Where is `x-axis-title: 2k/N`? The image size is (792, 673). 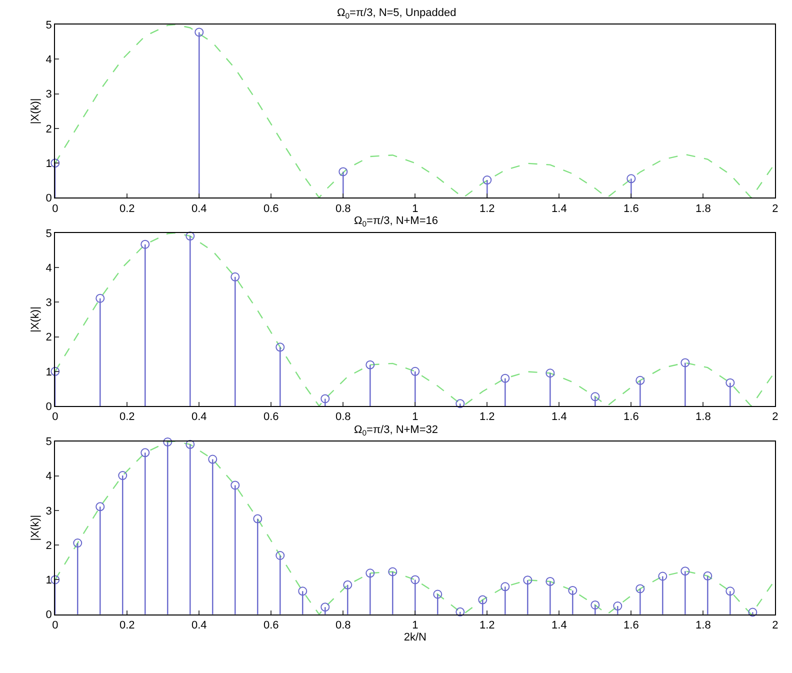
x-axis-title: 2k/N is located at coordinates (415, 638).